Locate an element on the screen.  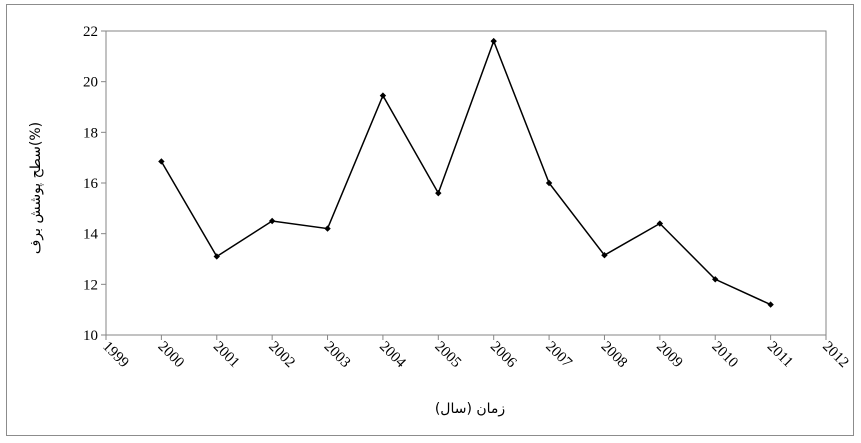
x-tick-label: 2011 is located at coordinates (780, 355).